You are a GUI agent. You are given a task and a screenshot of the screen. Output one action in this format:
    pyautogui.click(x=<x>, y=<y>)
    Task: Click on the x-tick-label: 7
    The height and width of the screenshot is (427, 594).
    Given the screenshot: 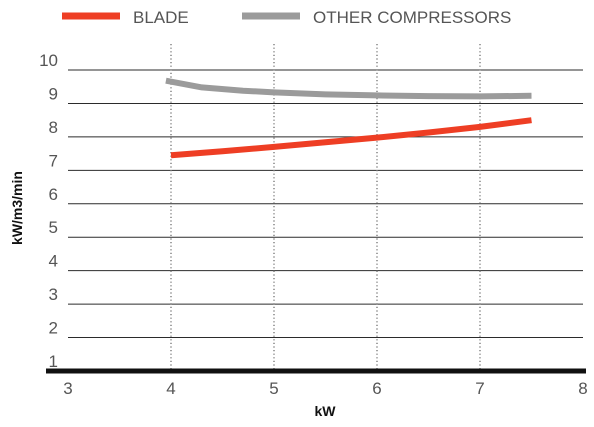 What is the action you would take?
    pyautogui.click(x=479, y=388)
    